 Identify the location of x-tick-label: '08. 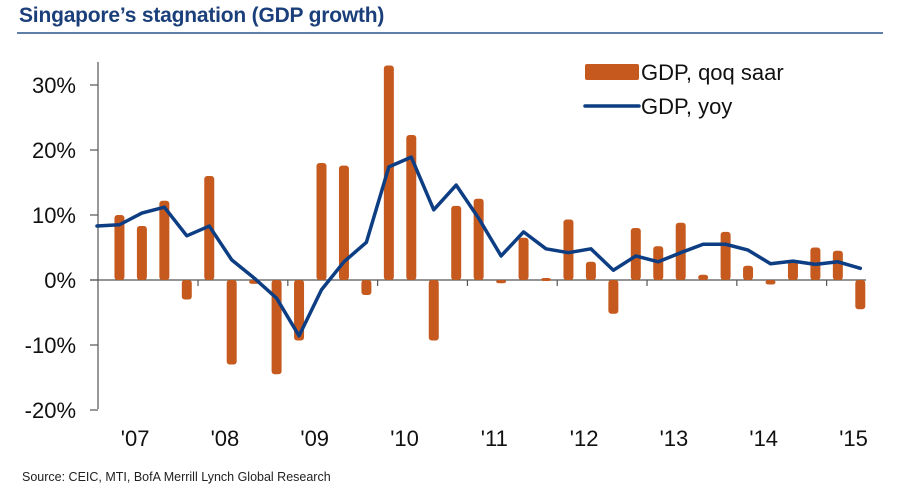
(225, 438).